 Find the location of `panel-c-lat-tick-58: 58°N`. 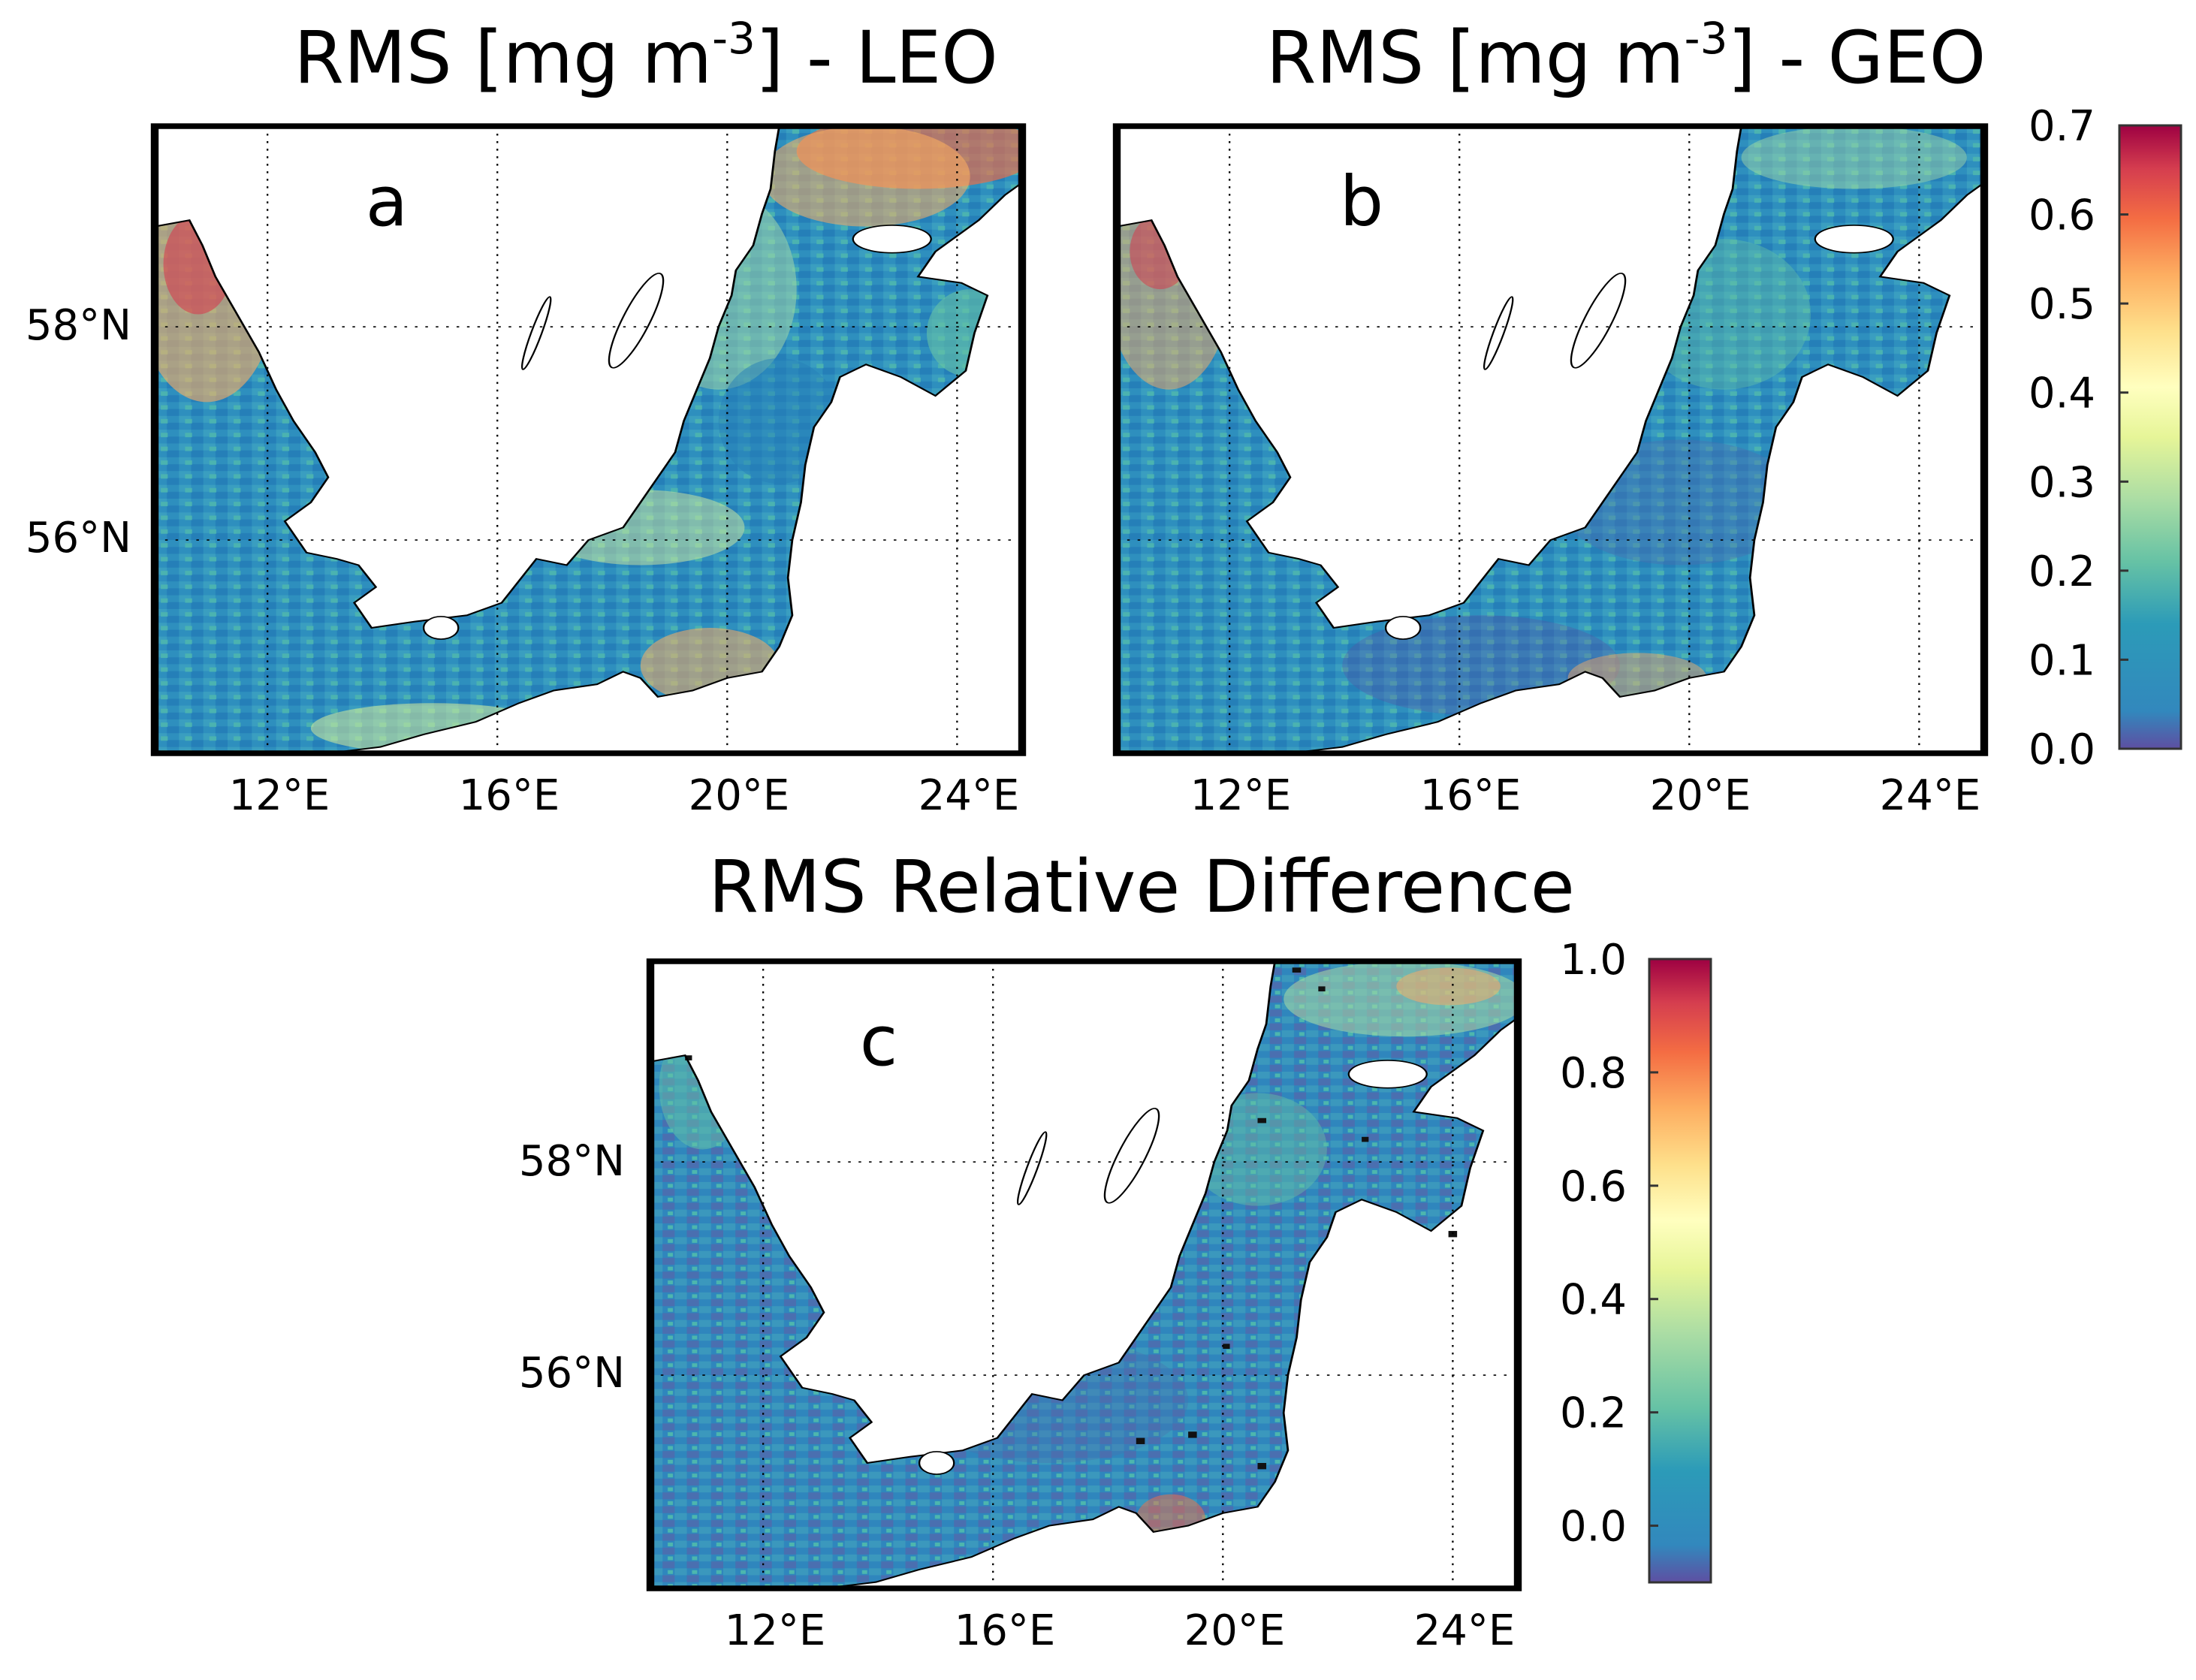

panel-c-lat-tick-58: 58°N is located at coordinates (572, 1161).